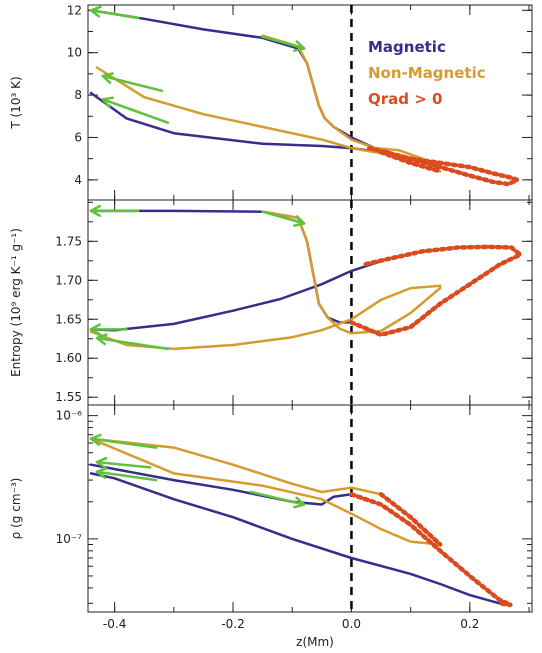  I want to click on y-tick-label: 8, so click(78, 95).